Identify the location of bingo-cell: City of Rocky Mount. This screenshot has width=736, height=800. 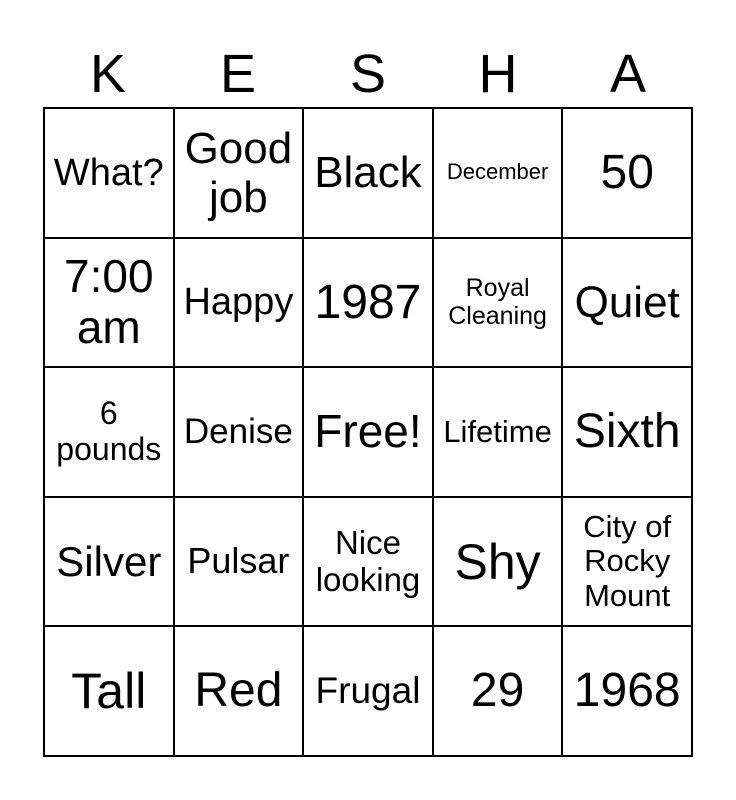
(627, 561).